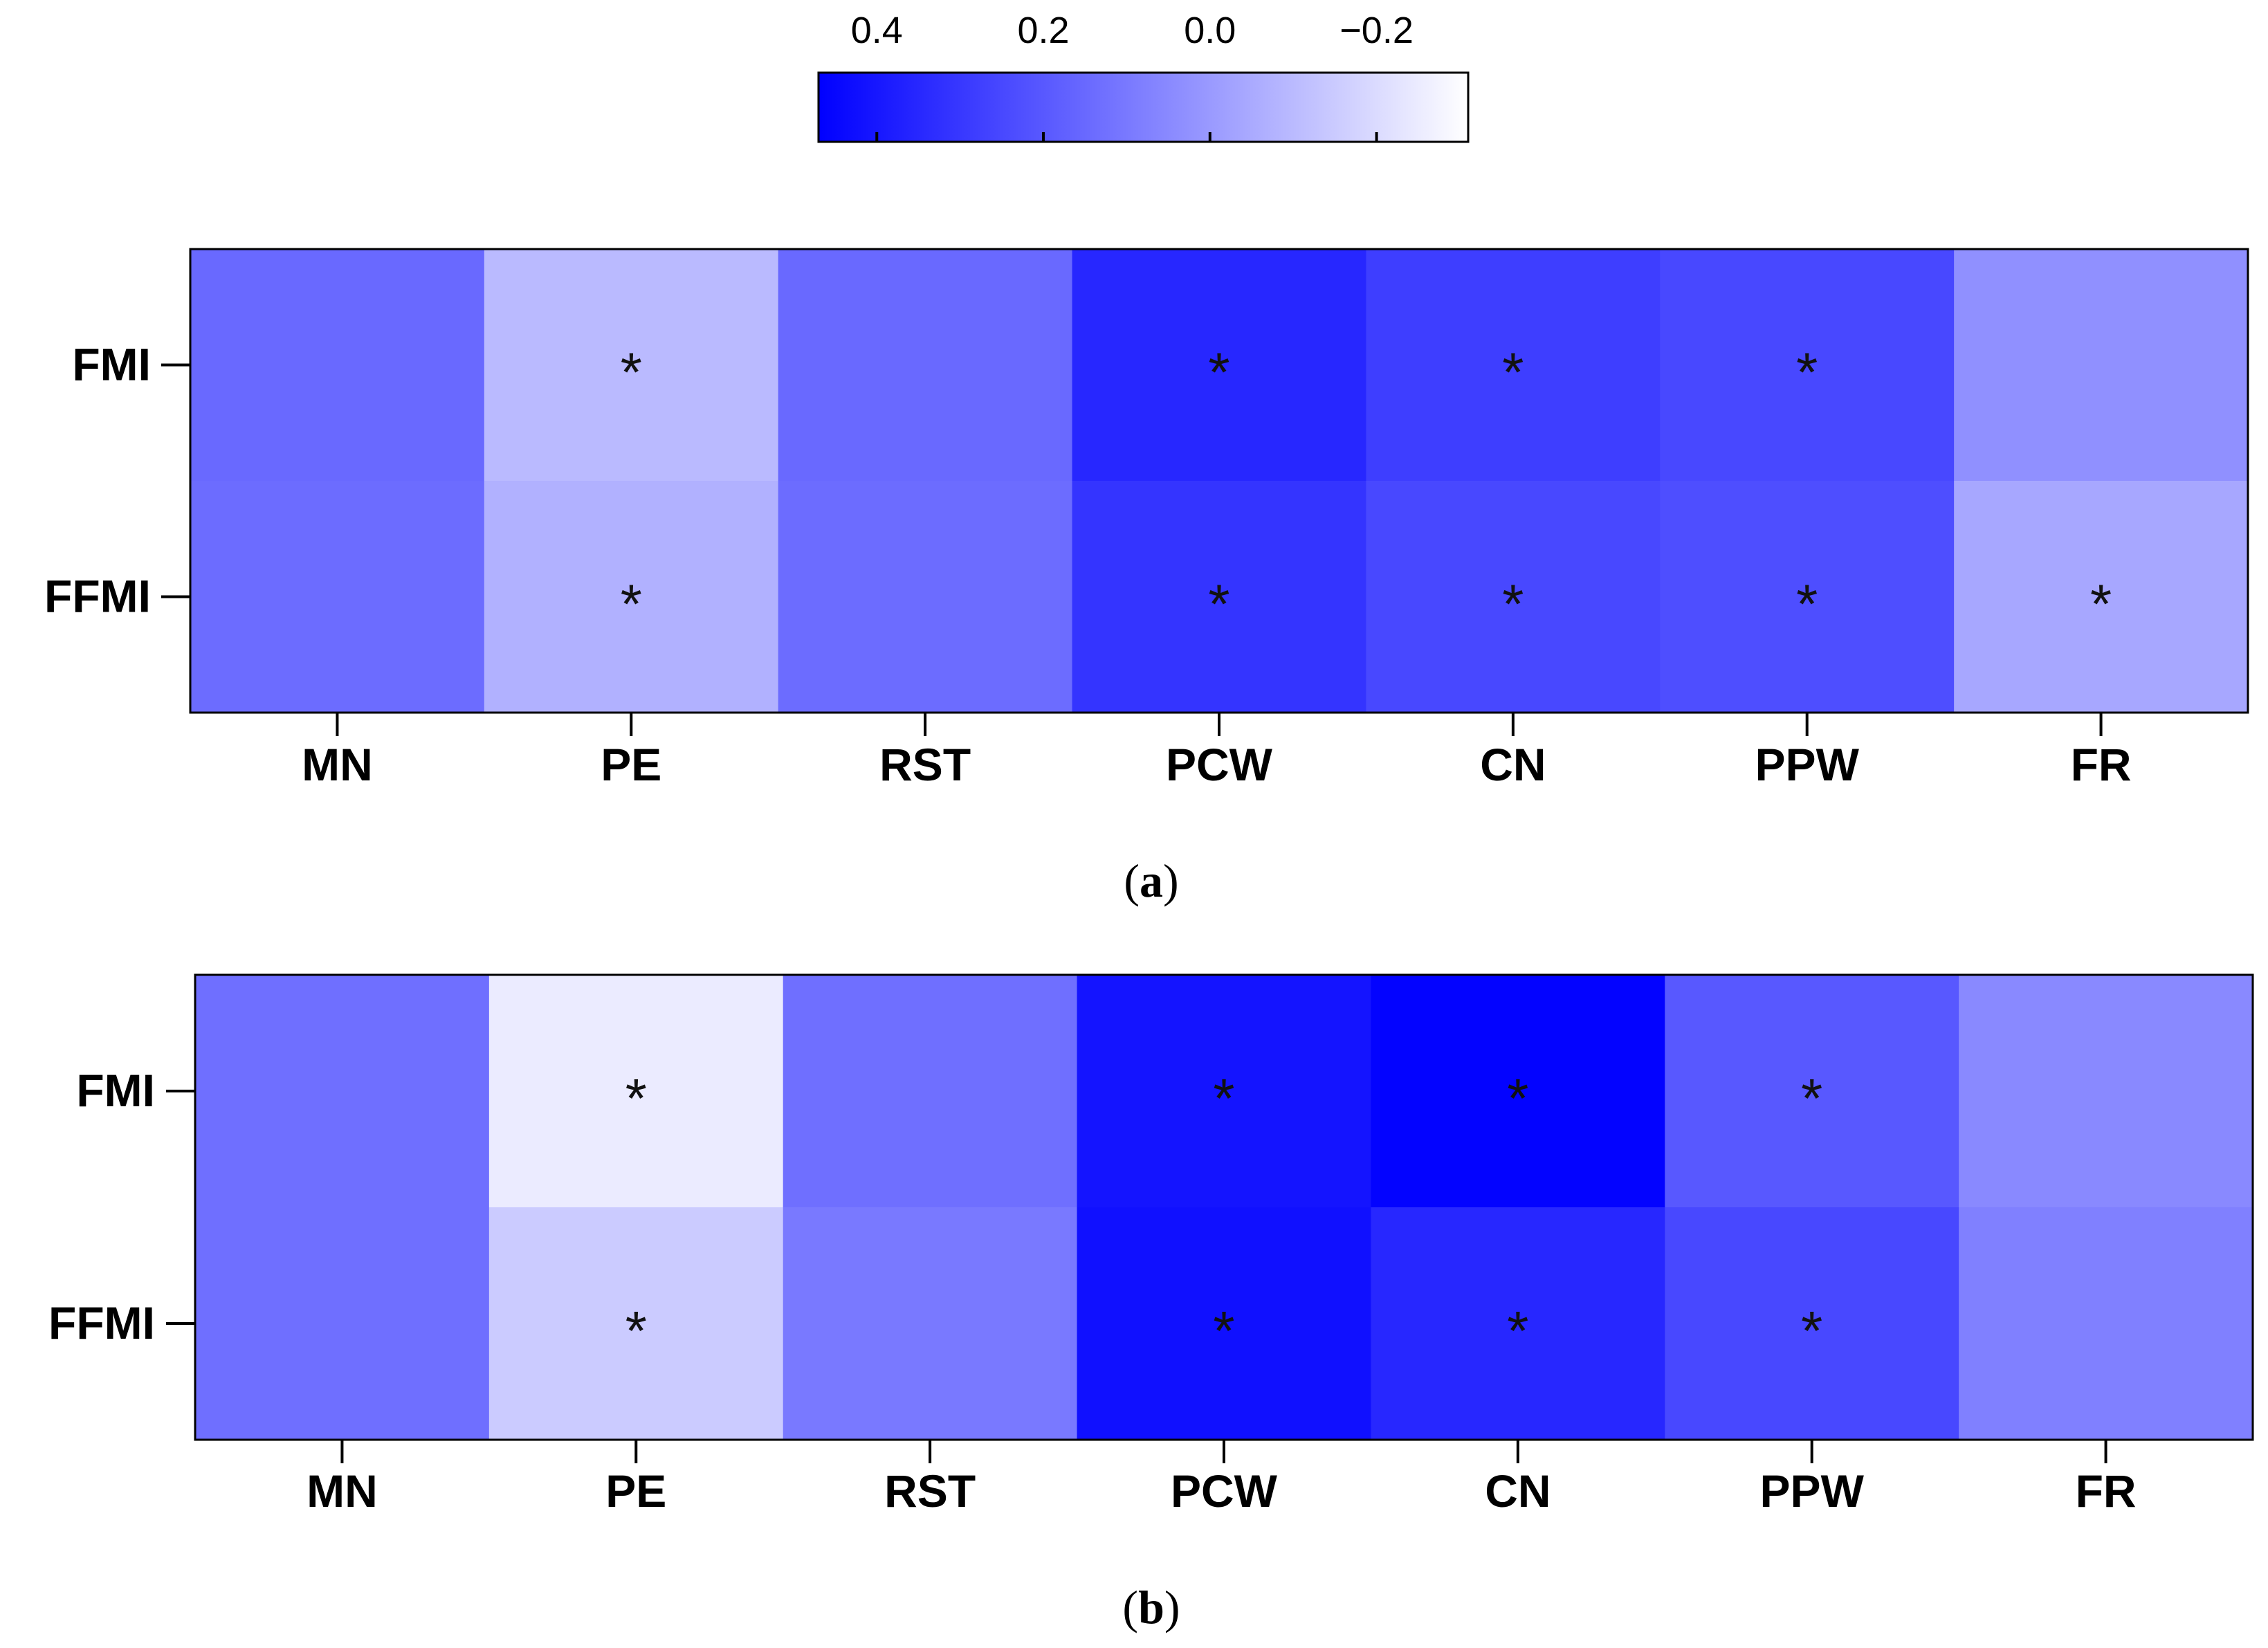 This screenshot has height=1648, width=2268. I want to click on heatmap-b-x-label: PCW, so click(1224, 1491).